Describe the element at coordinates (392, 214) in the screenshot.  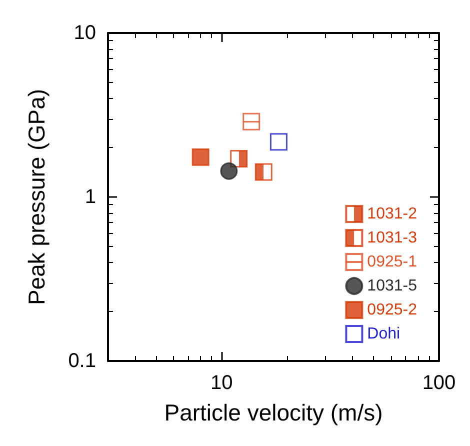
I see `legend-label: 1031-2` at that location.